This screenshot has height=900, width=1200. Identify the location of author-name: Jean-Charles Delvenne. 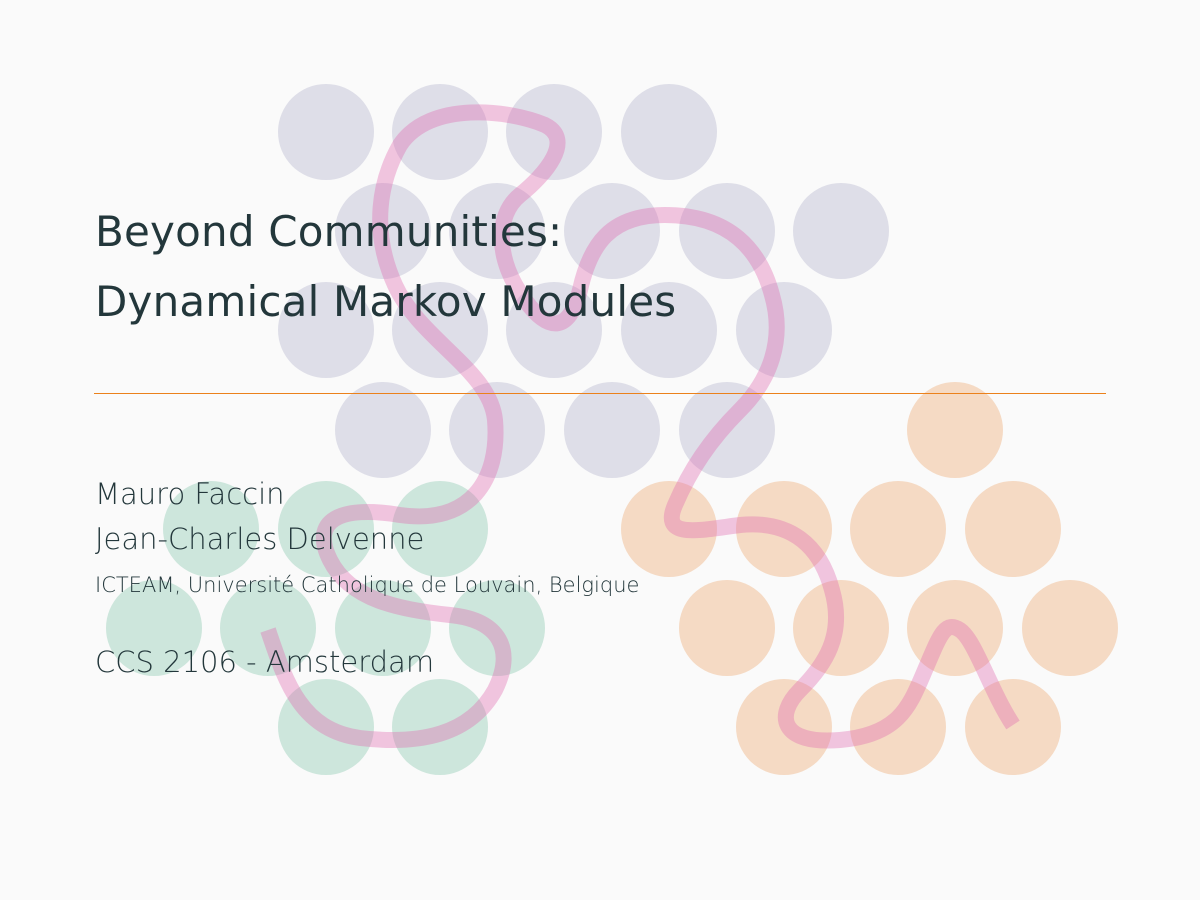
(260, 539).